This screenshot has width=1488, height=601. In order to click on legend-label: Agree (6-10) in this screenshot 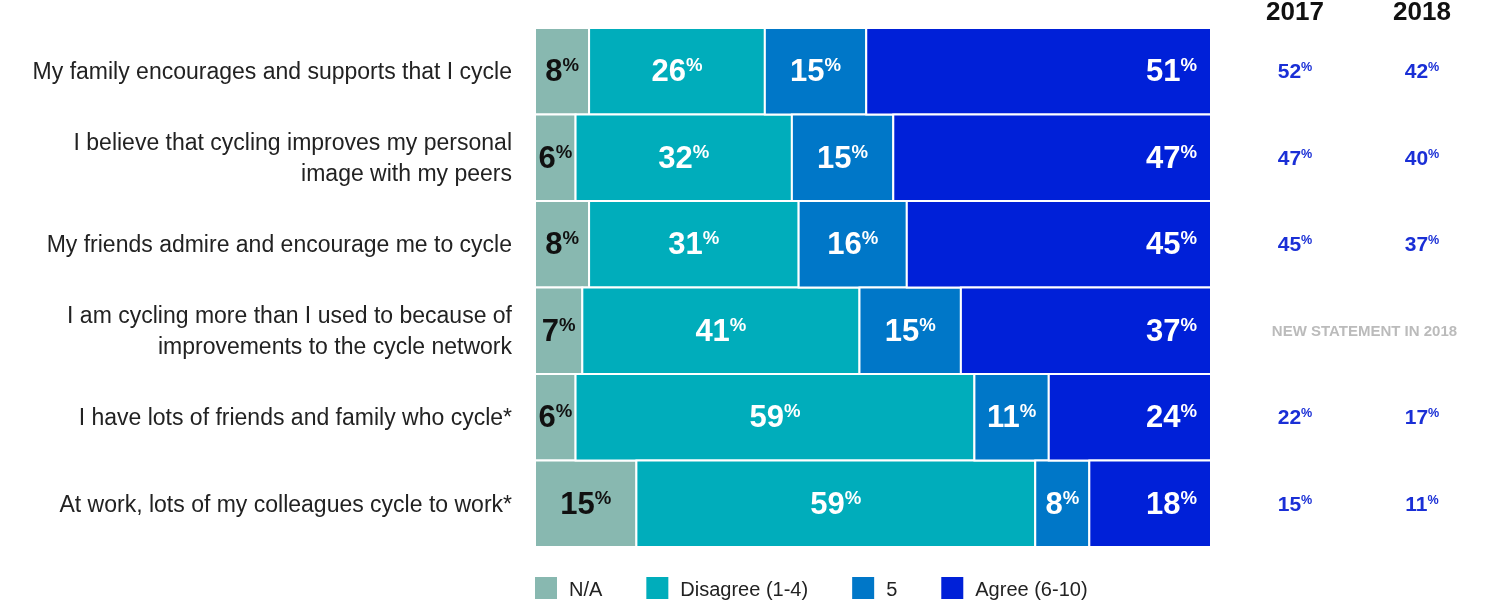, I will do `click(1031, 589)`.